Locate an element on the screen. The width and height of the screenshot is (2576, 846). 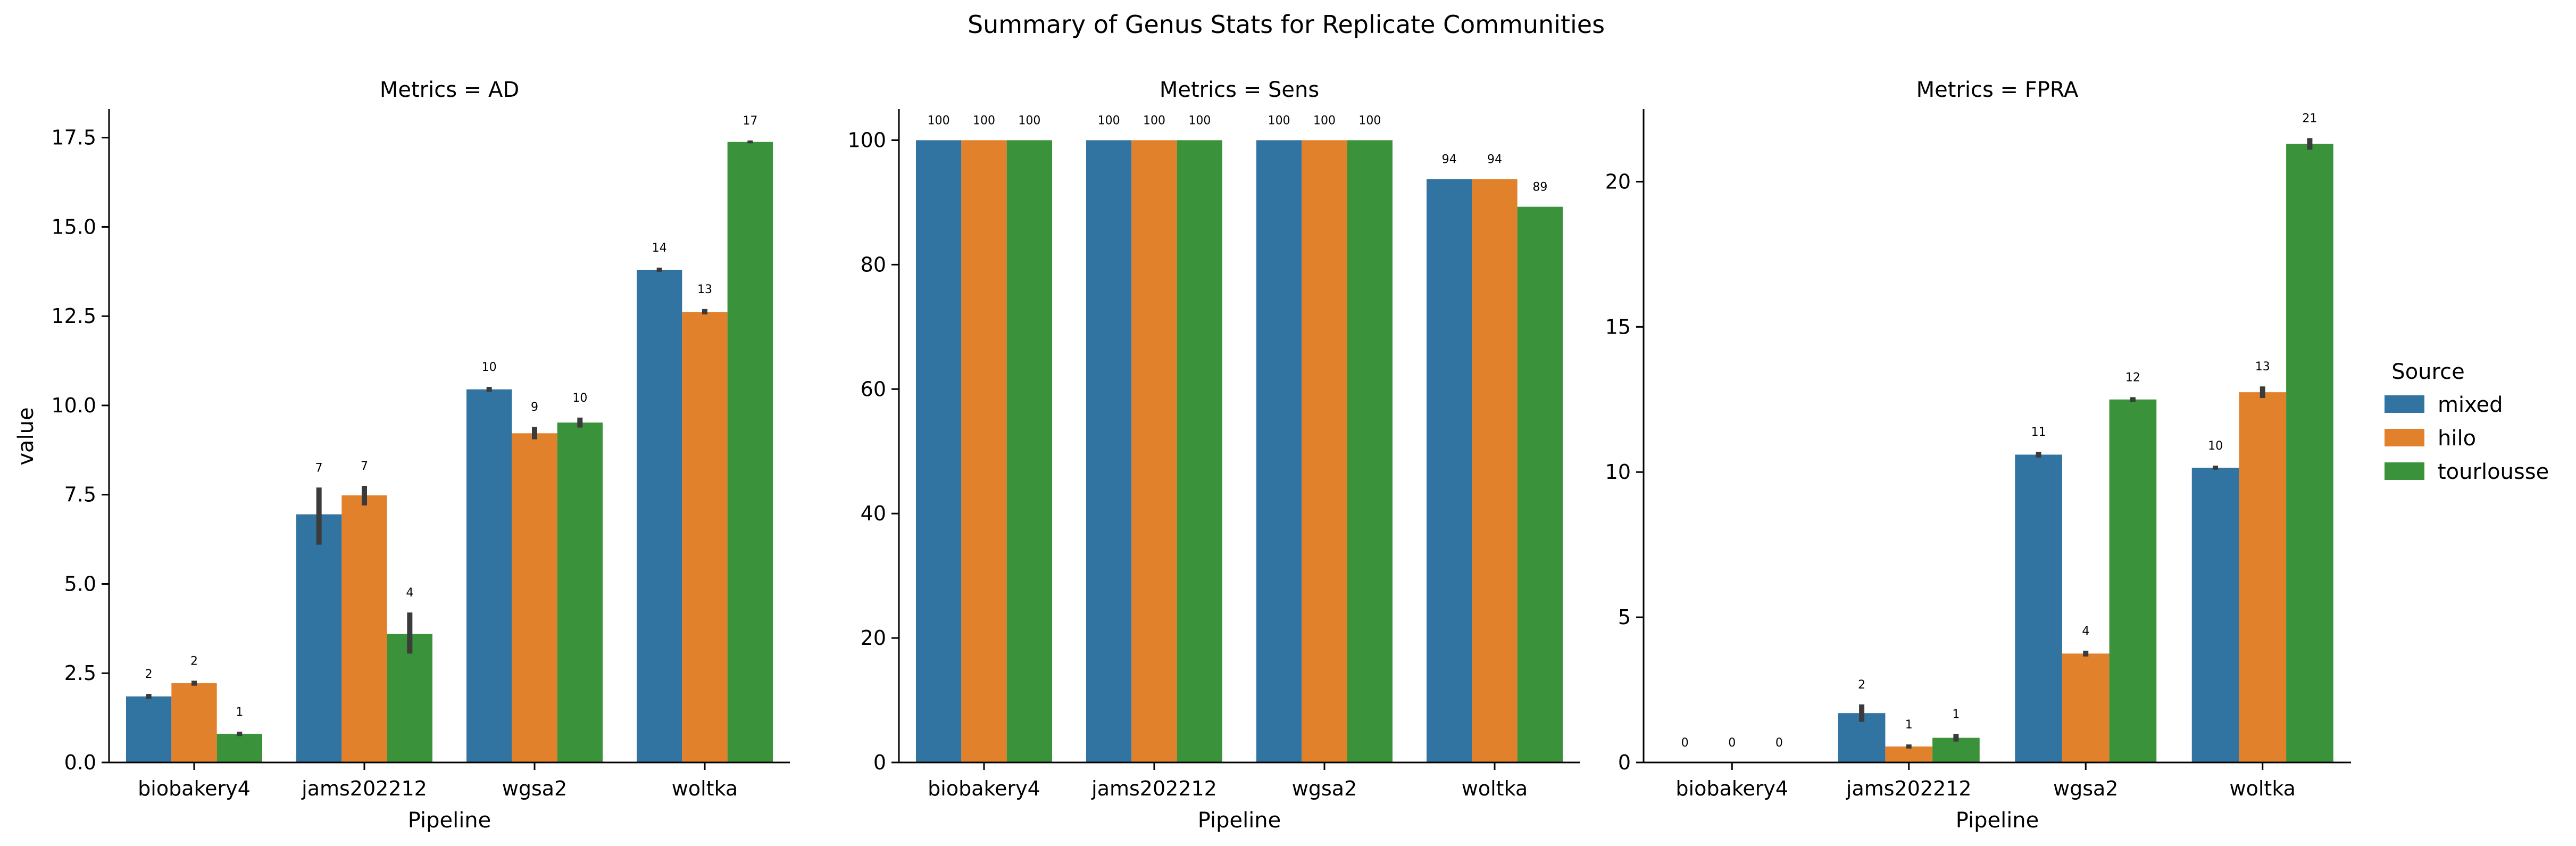
panel-title: Metrics = AD is located at coordinates (450, 90).